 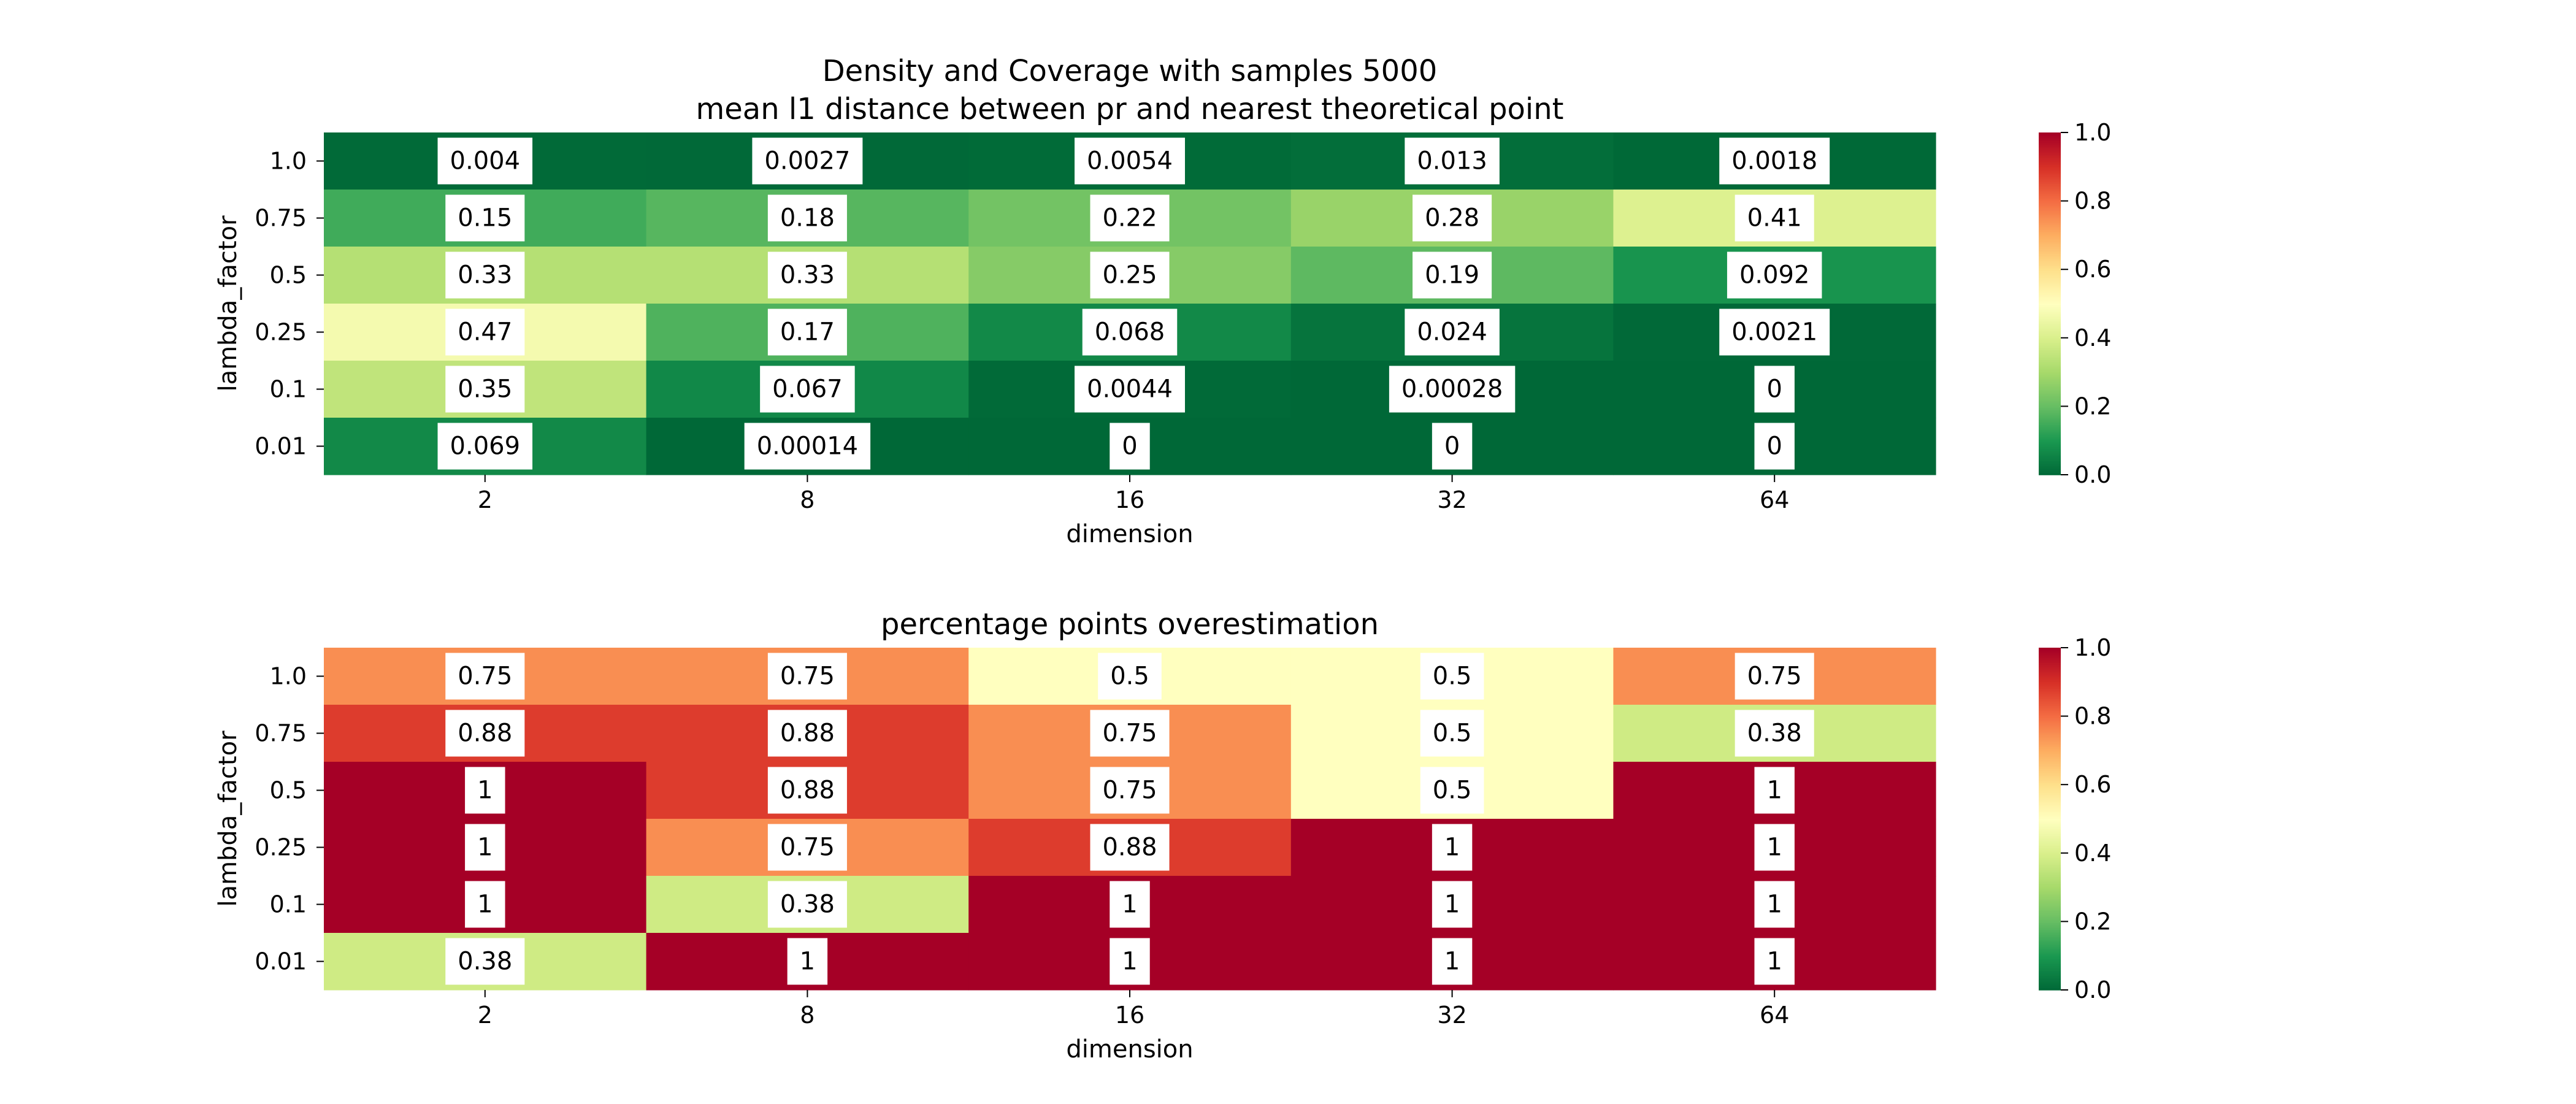 I want to click on colorbar-tick-label: 0.6, so click(x=2092, y=784).